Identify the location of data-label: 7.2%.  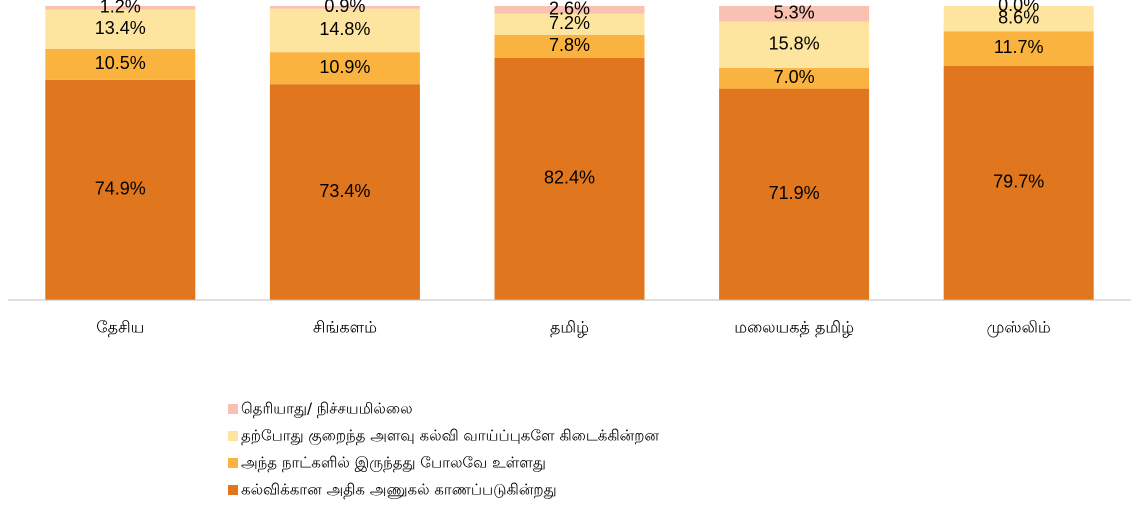
(569, 23).